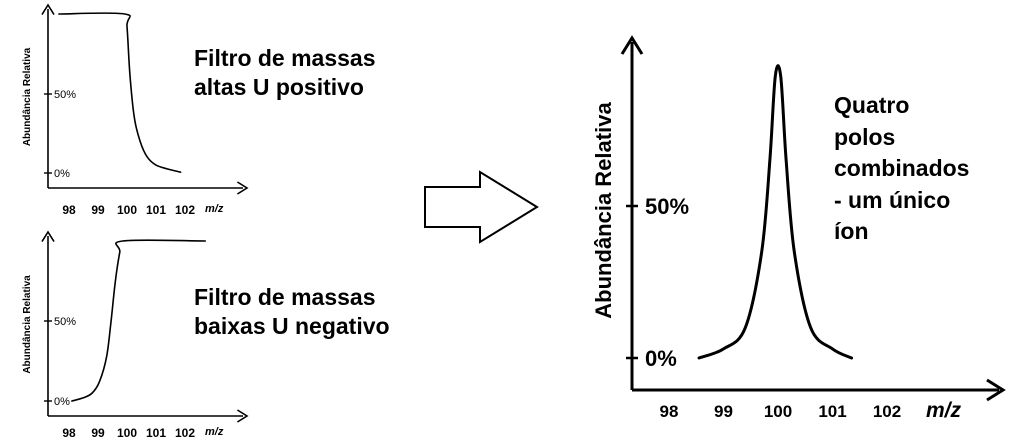 The height and width of the screenshot is (442, 1021). I want to click on caption-line: - um único, so click(892, 199).